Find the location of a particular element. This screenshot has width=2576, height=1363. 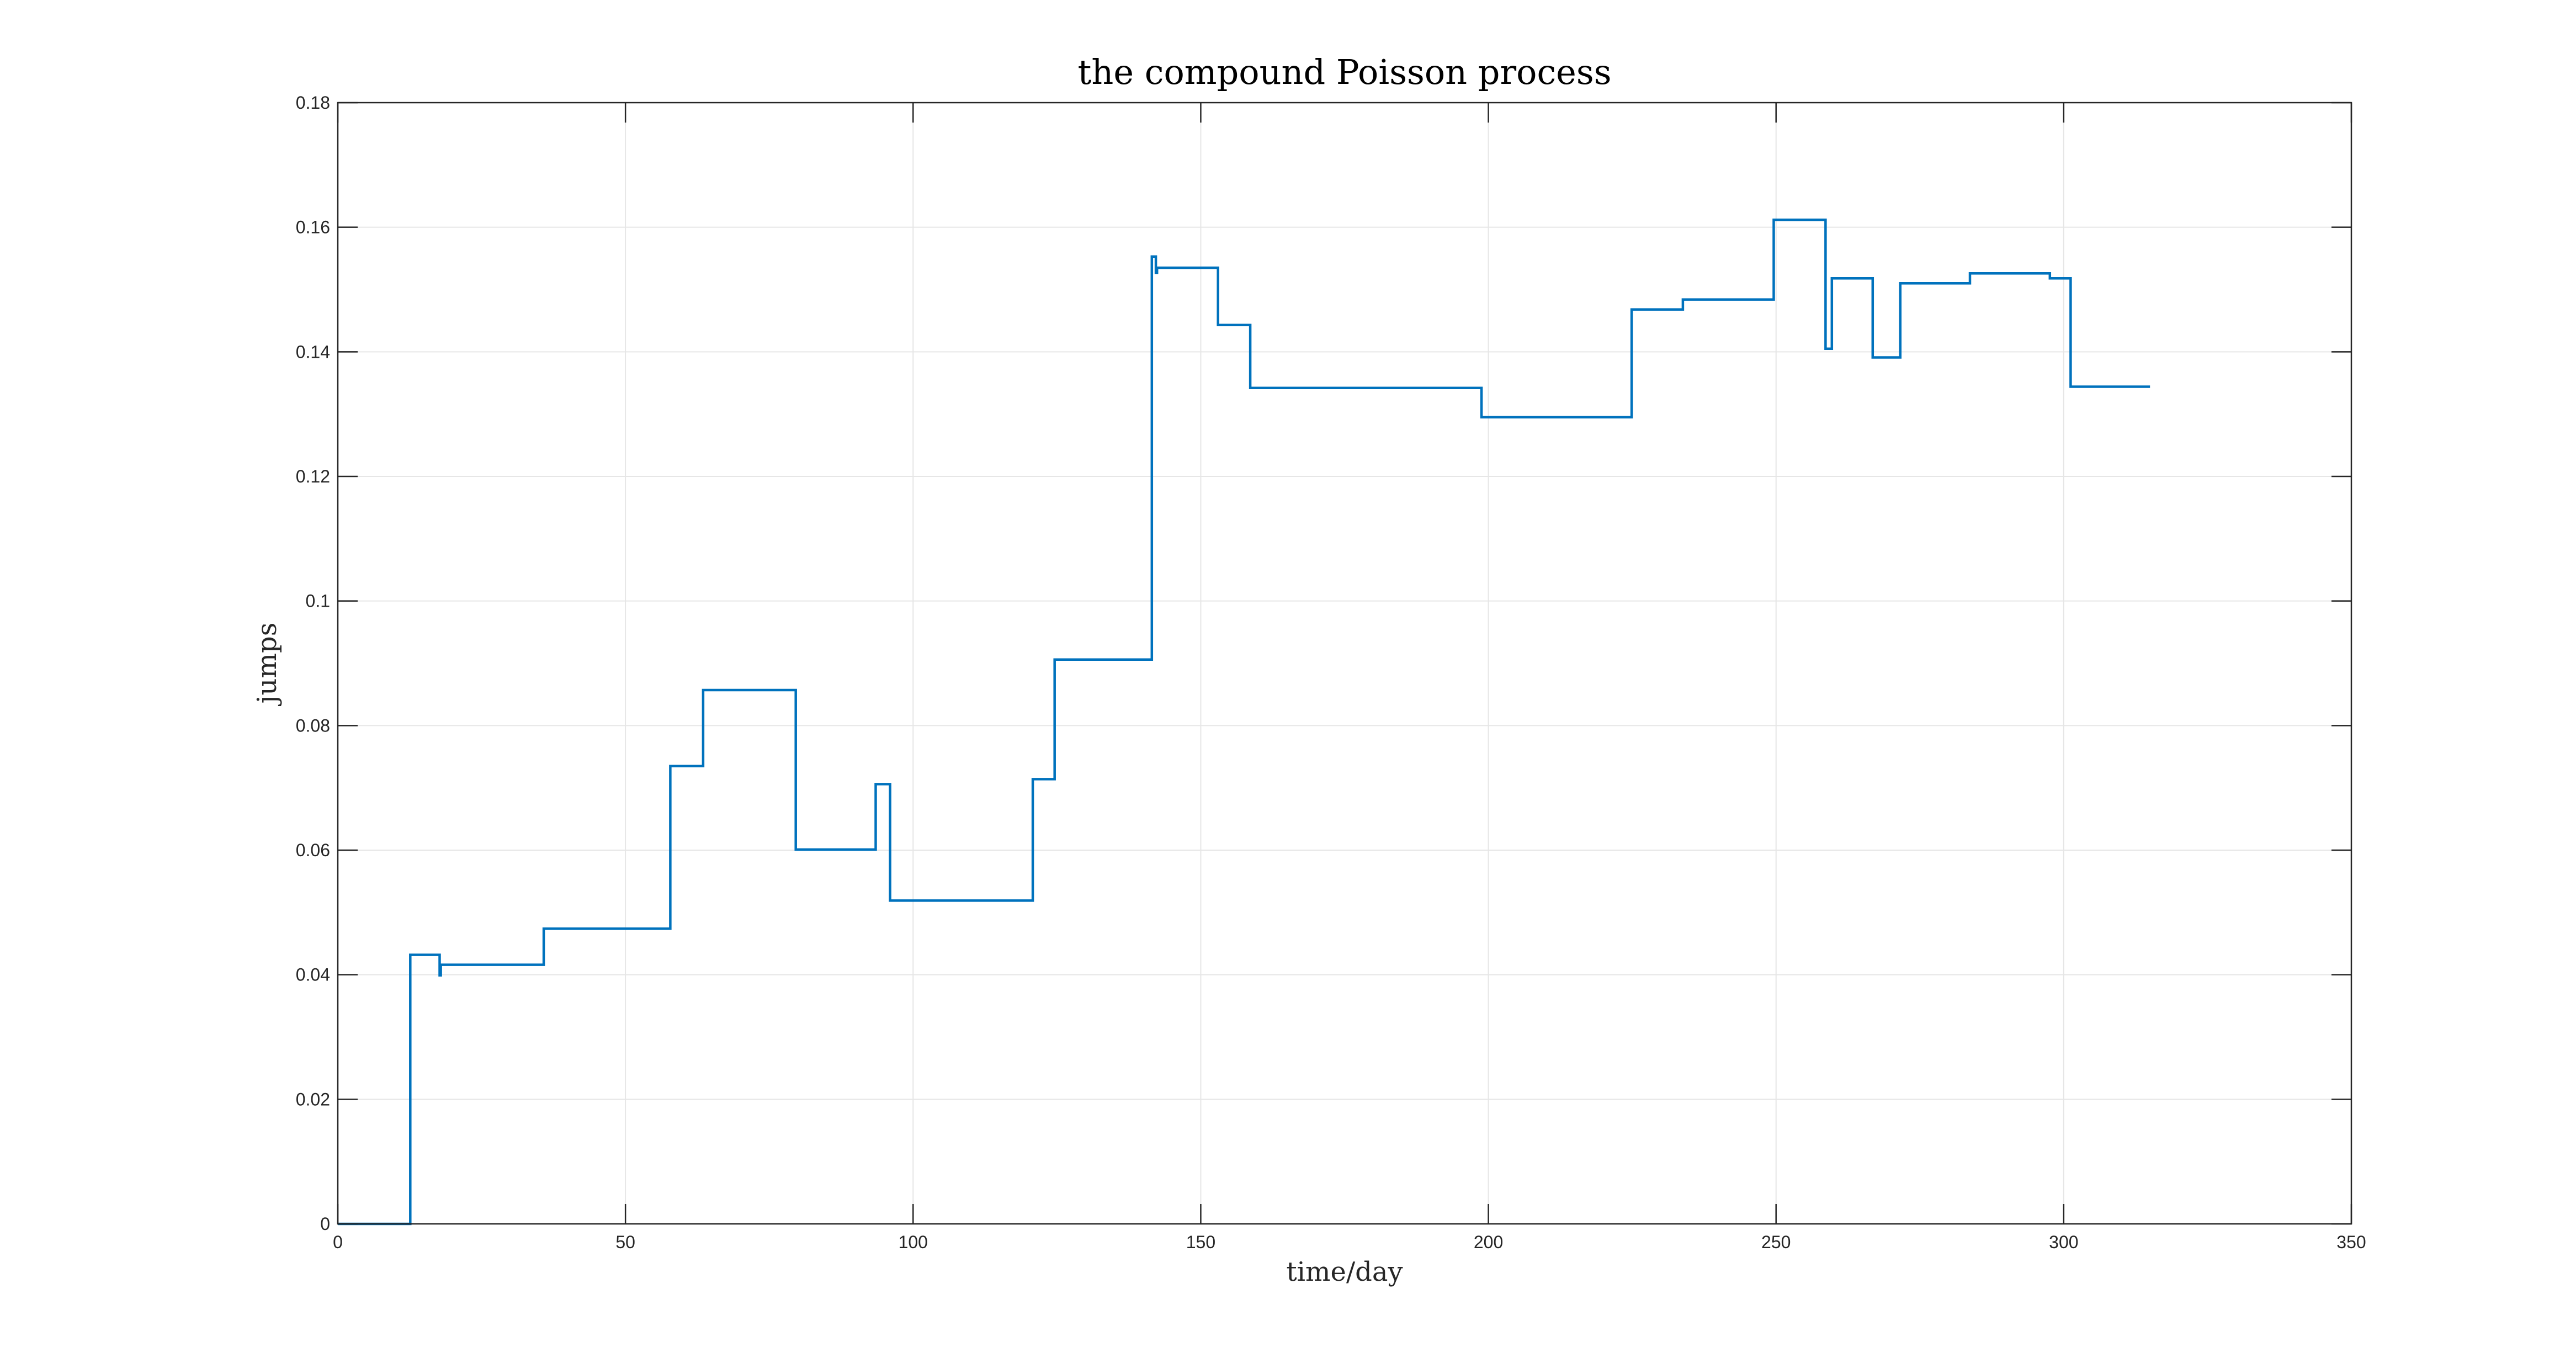

y-tick-label: 0.02 is located at coordinates (313, 1099).